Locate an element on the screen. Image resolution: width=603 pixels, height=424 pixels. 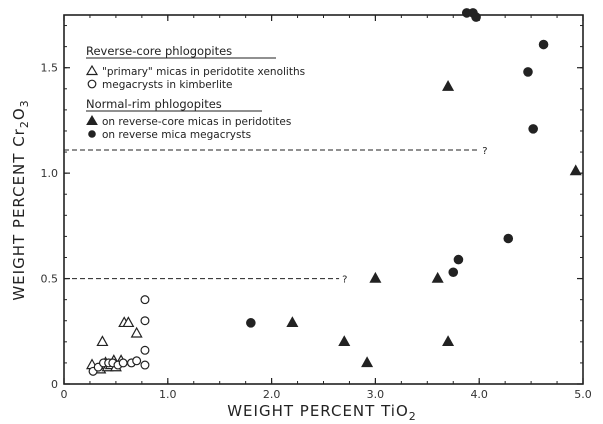
x-tick-label: 0 is located at coordinates (64, 394).